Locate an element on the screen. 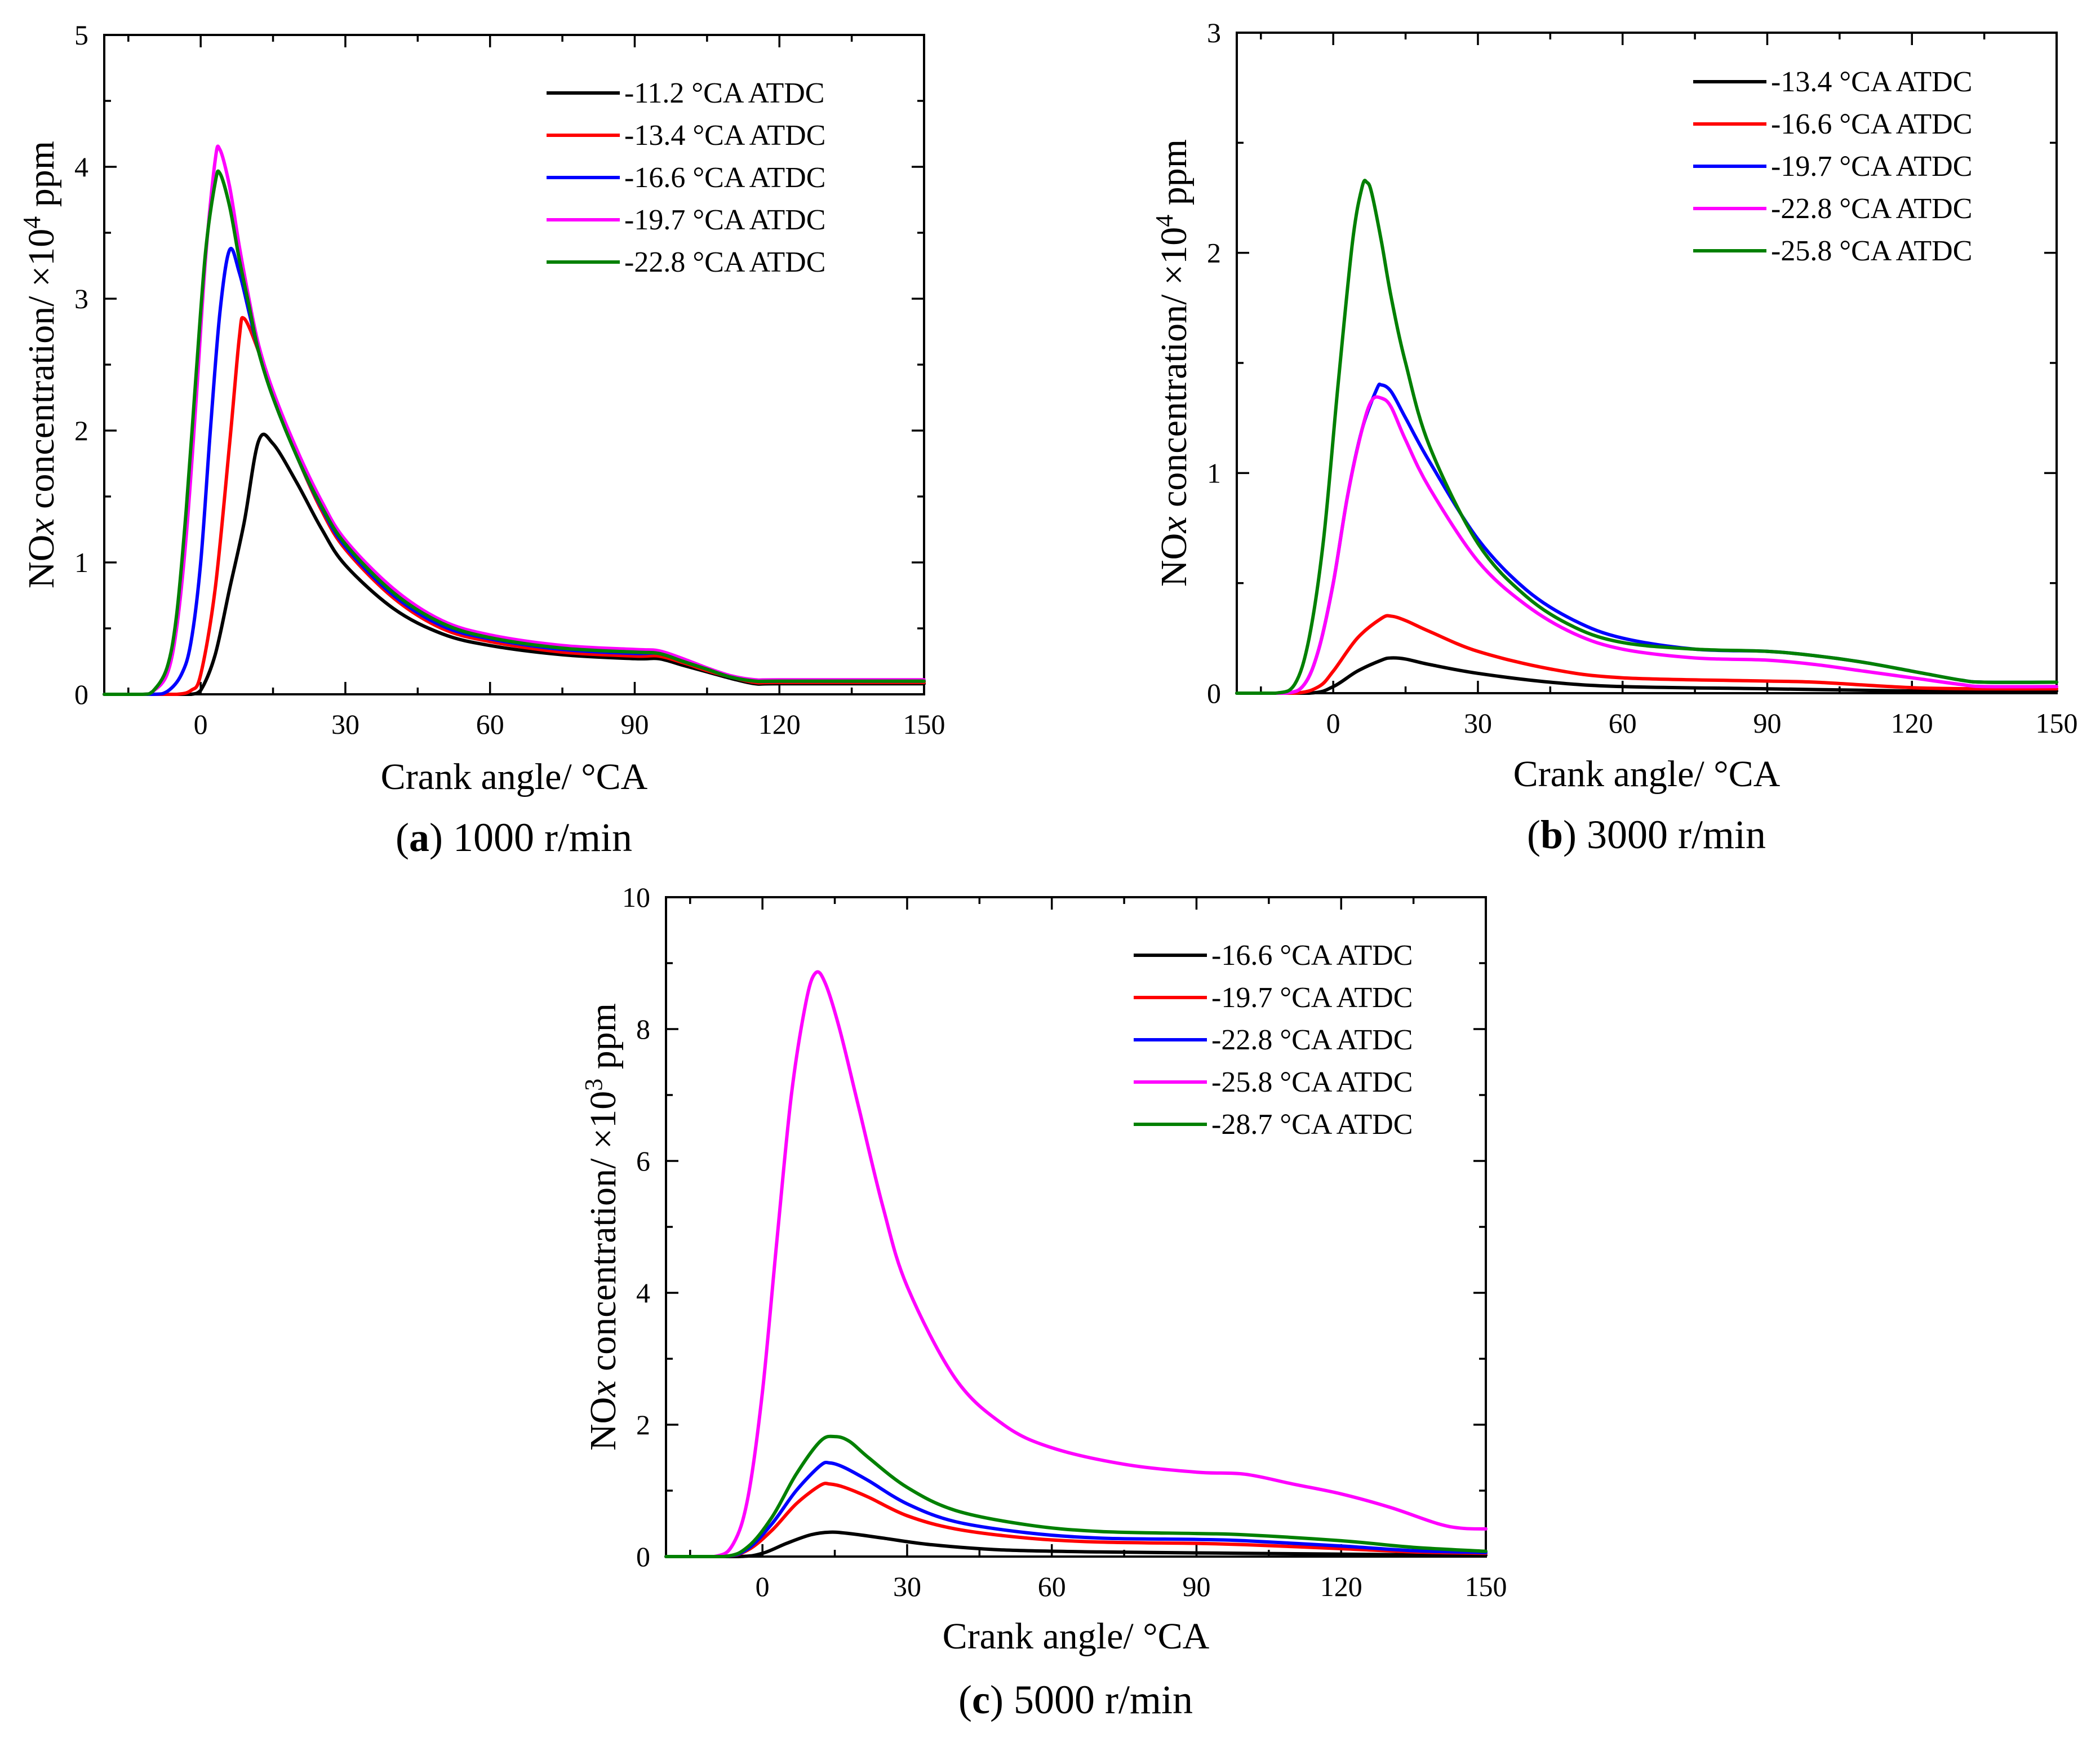  panel-caption: (b) 3000 r/min is located at coordinates (1646, 834).